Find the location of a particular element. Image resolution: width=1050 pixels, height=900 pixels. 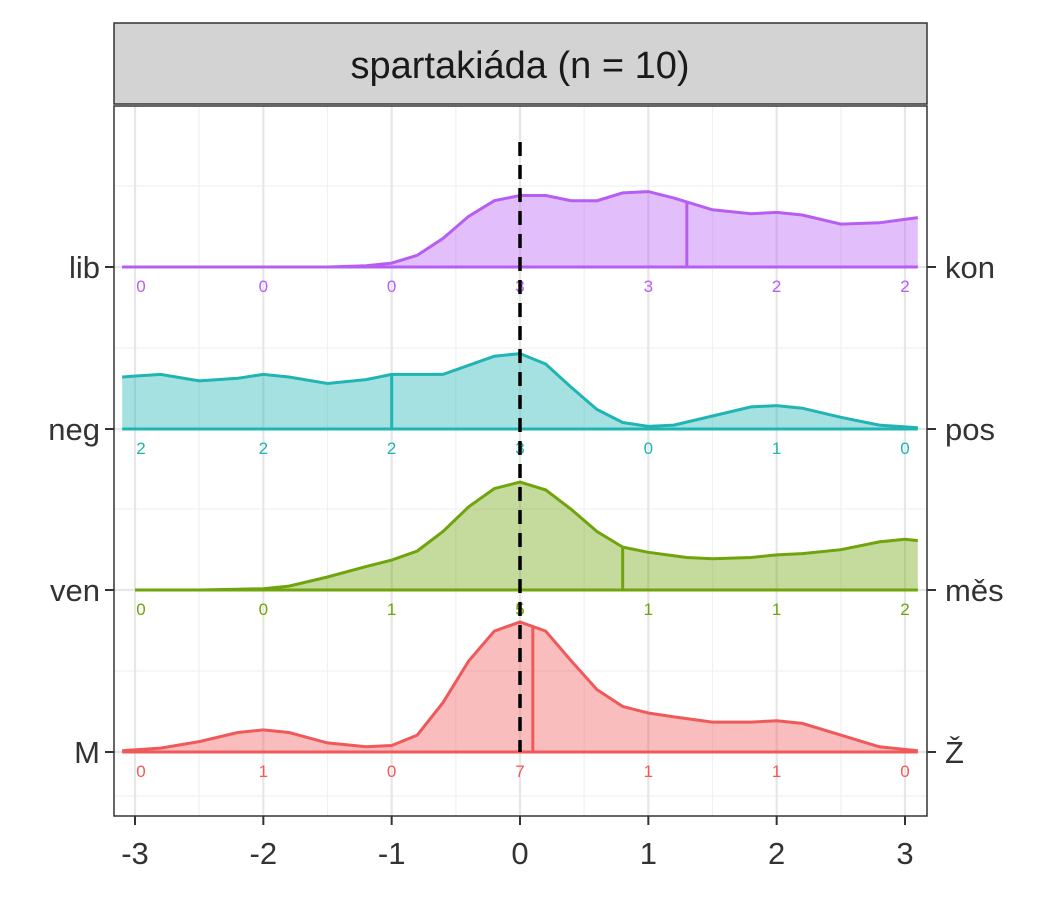

y-tick-label-right: měs is located at coordinates (974, 590).